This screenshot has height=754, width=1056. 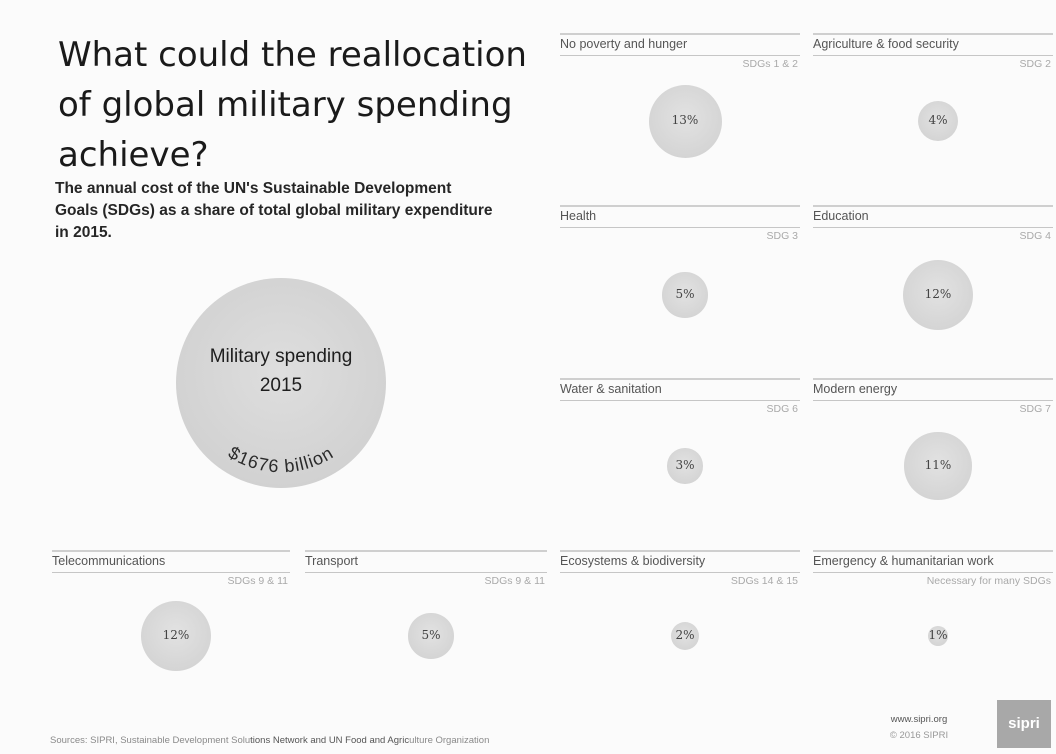 I want to click on sdg-panel-health: Health SDG 3 5%, so click(x=680, y=280).